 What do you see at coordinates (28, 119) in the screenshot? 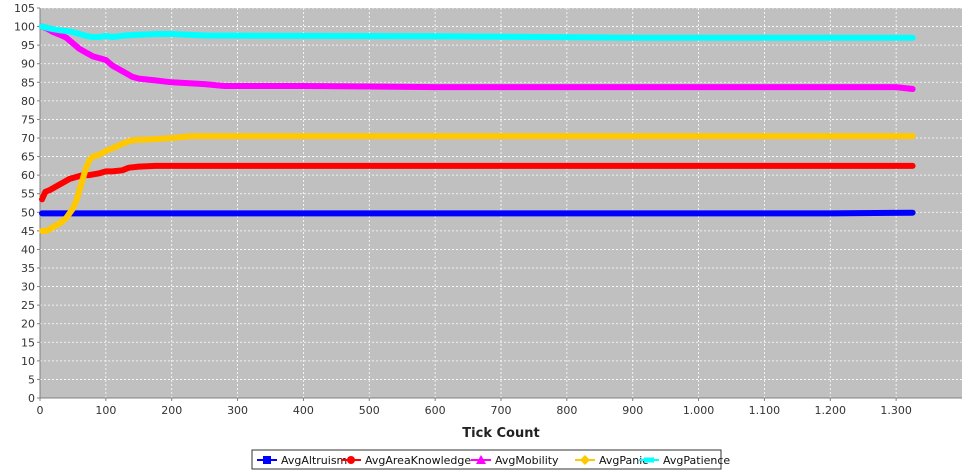
I see `y-tick-label: 75` at bounding box center [28, 119].